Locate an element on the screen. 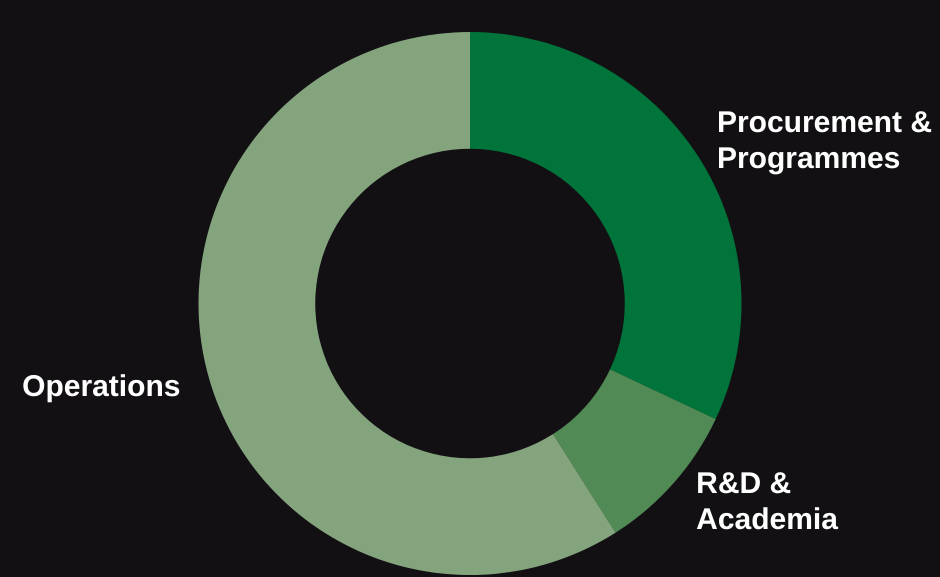 The image size is (940, 577). slice-label: Operations is located at coordinates (101, 386).